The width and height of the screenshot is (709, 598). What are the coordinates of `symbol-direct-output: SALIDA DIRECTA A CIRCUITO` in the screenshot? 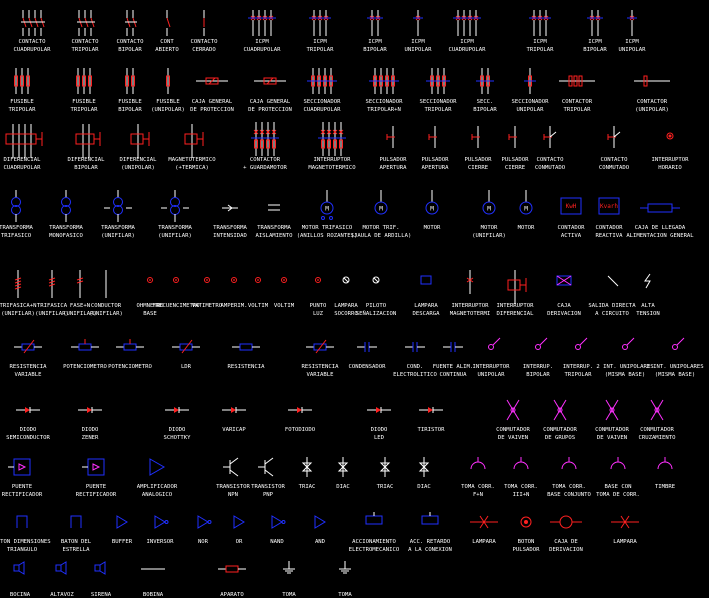 It's located at (612, 296).